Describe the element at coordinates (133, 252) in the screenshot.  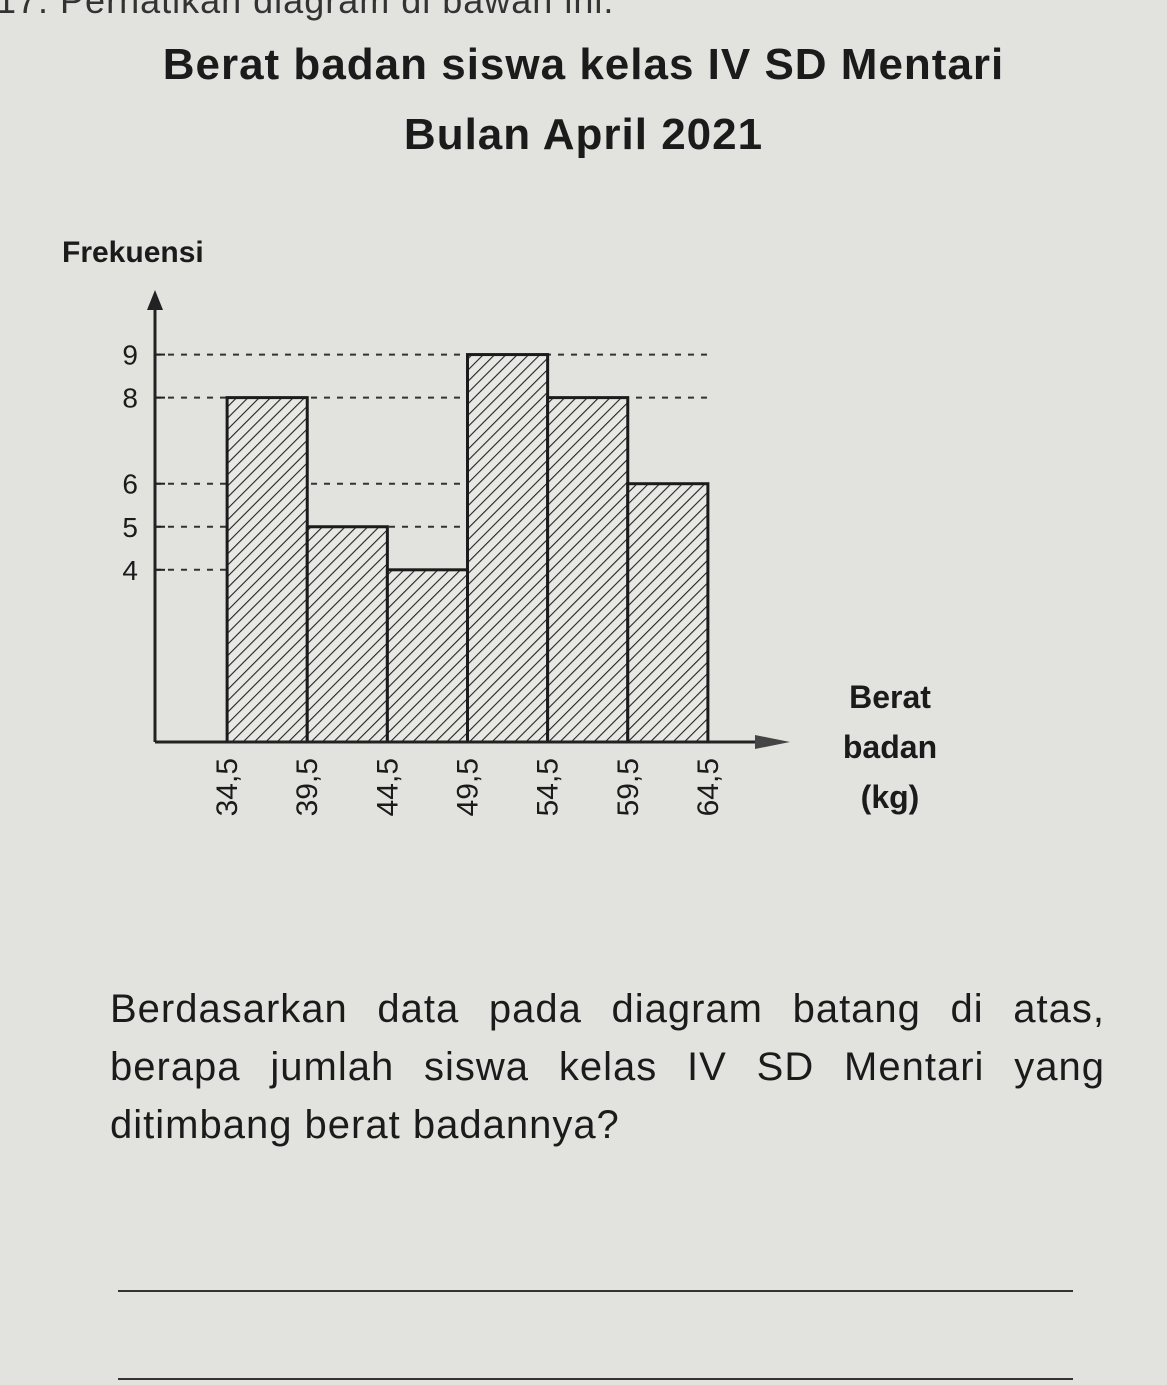
I see `y-axis-label: Frekuensi` at that location.